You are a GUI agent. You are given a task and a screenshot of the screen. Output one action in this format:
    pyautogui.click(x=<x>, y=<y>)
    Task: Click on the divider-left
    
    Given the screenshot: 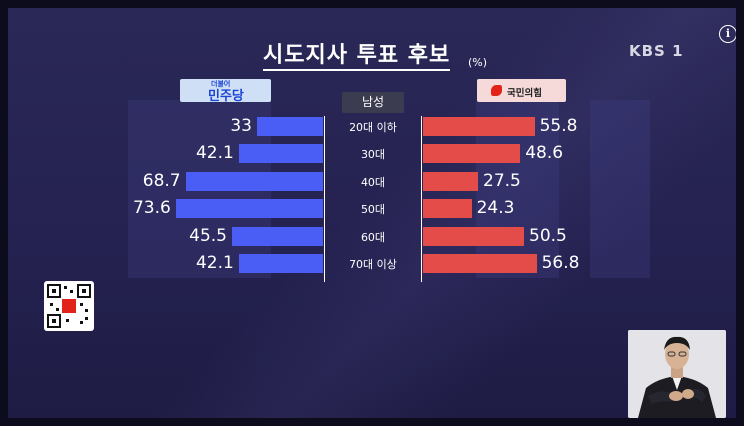 What is the action you would take?
    pyautogui.click(x=324, y=199)
    